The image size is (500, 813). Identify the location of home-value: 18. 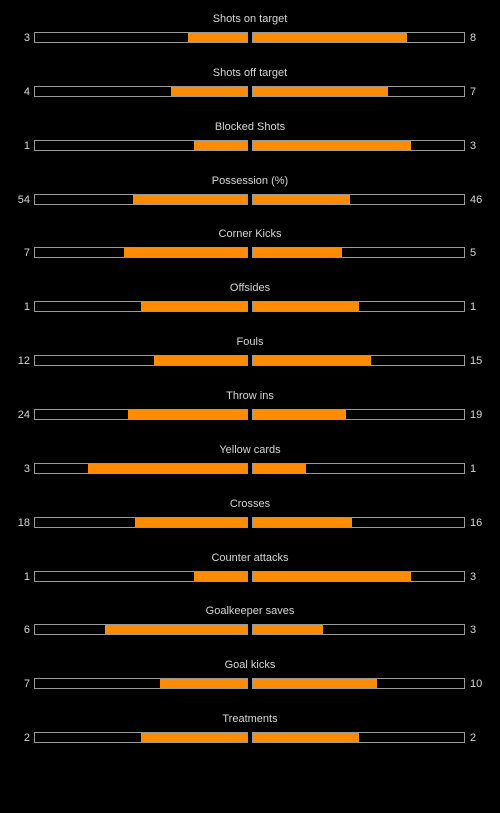
(23, 523).